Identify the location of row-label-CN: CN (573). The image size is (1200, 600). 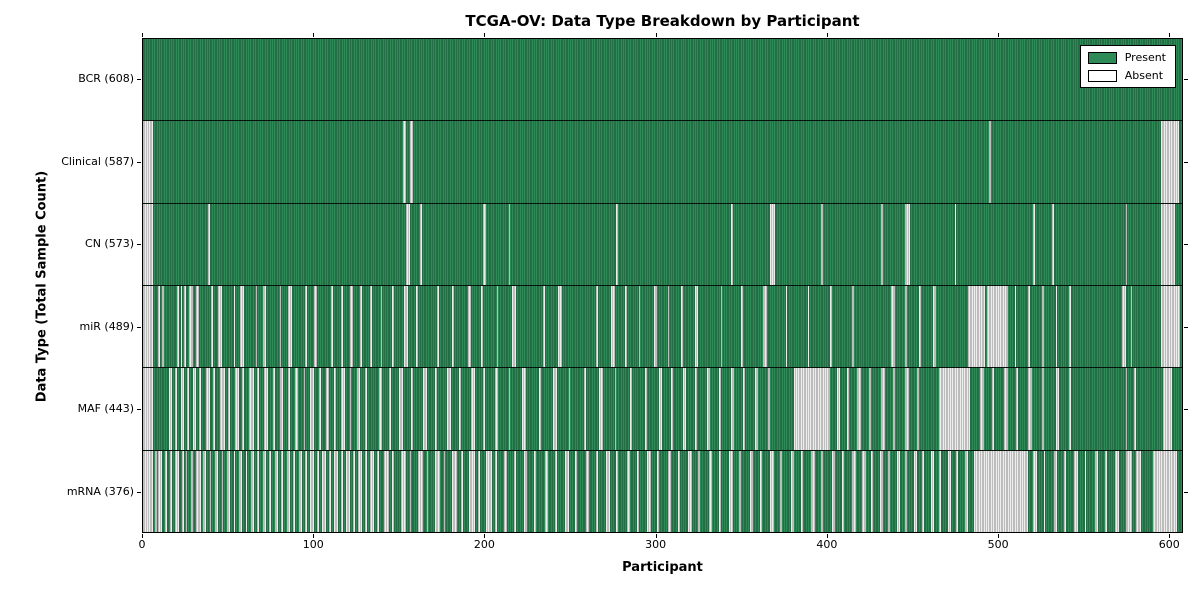
(109, 244).